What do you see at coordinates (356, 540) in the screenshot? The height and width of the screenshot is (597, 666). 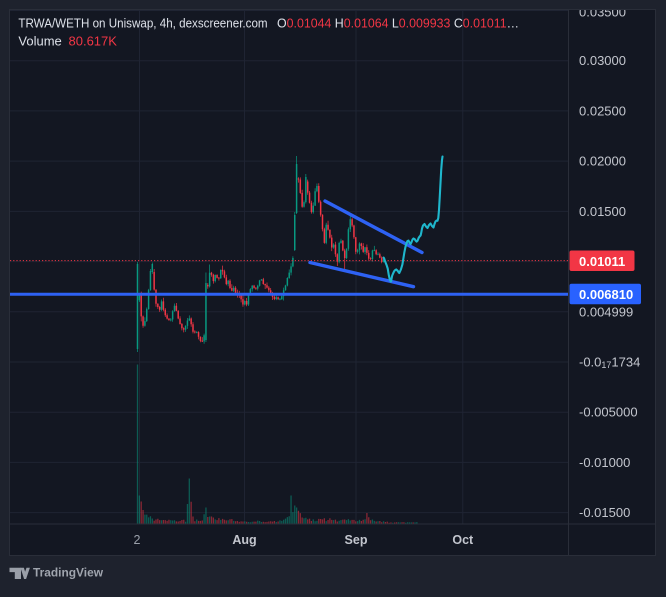 I see `svg-text: Sep` at bounding box center [356, 540].